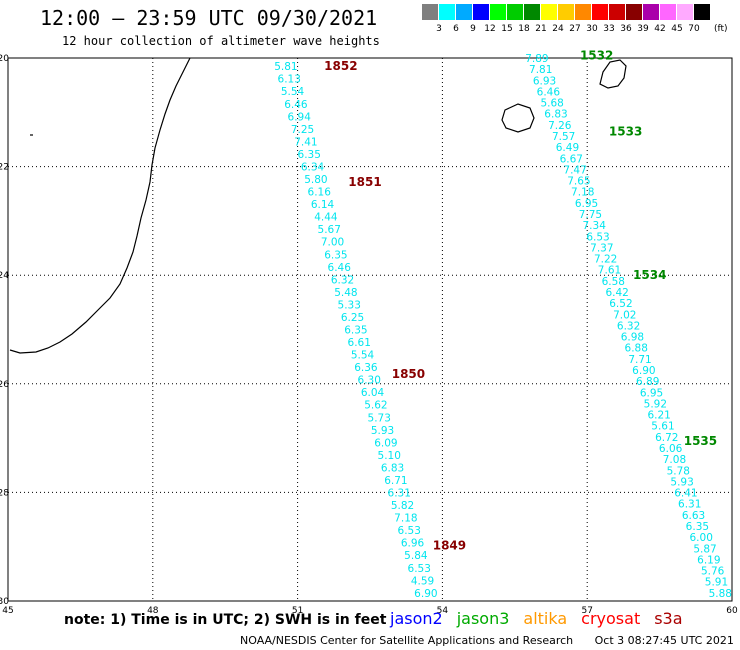 The image size is (740, 650). I want to click on wave-height-value: 7.61, so click(609, 271).